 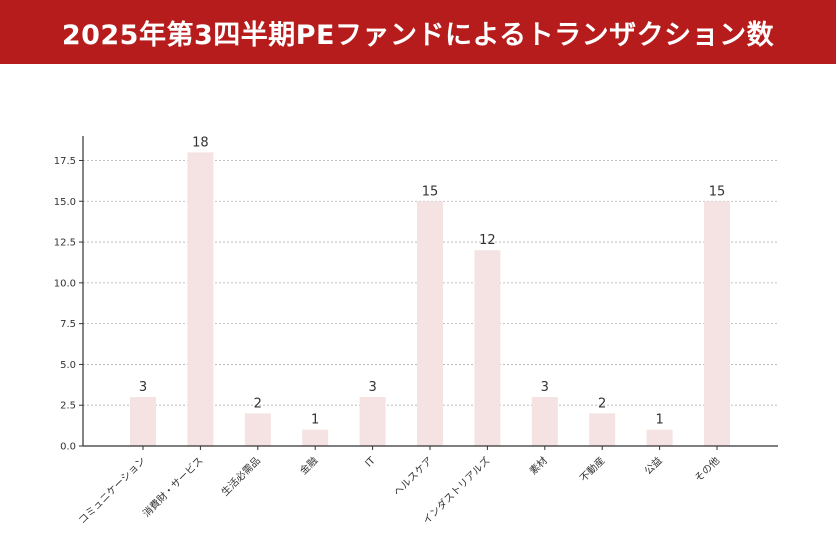 What do you see at coordinates (68, 406) in the screenshot?
I see `y-tick-label: 2.5` at bounding box center [68, 406].